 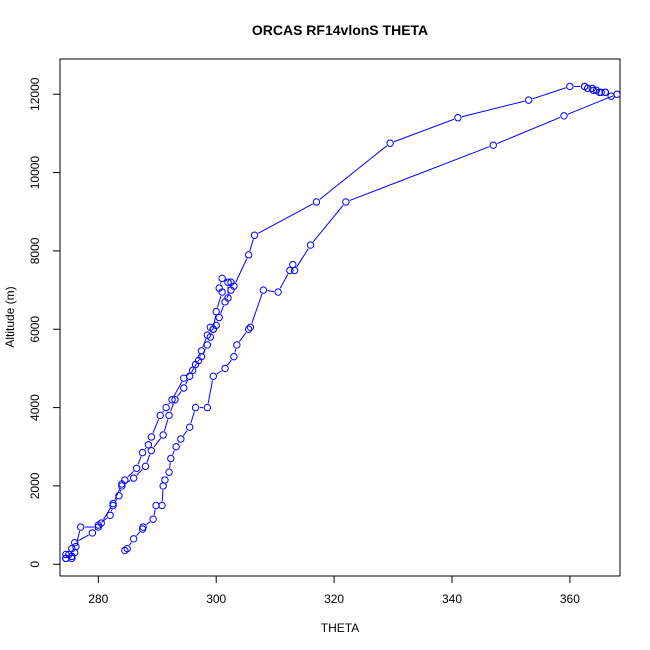 I want to click on x-tick-label: 360, so click(x=570, y=599).